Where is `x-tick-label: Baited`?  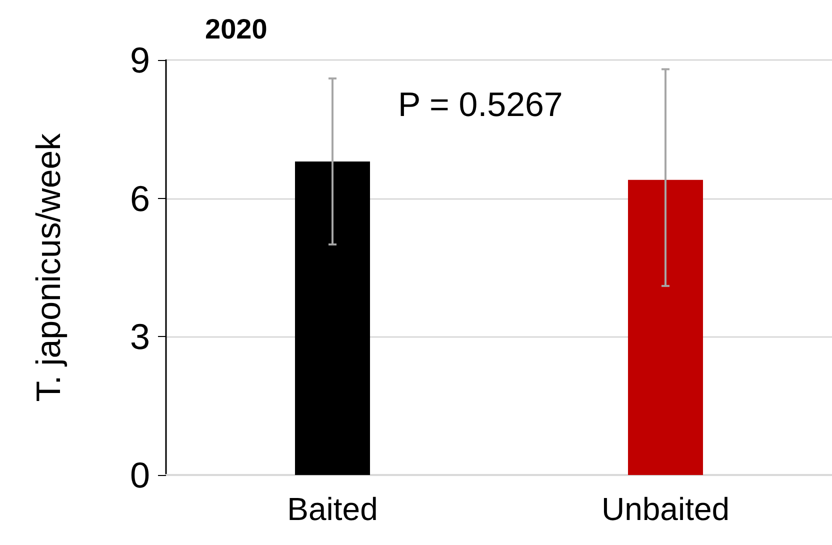 x-tick-label: Baited is located at coordinates (332, 509).